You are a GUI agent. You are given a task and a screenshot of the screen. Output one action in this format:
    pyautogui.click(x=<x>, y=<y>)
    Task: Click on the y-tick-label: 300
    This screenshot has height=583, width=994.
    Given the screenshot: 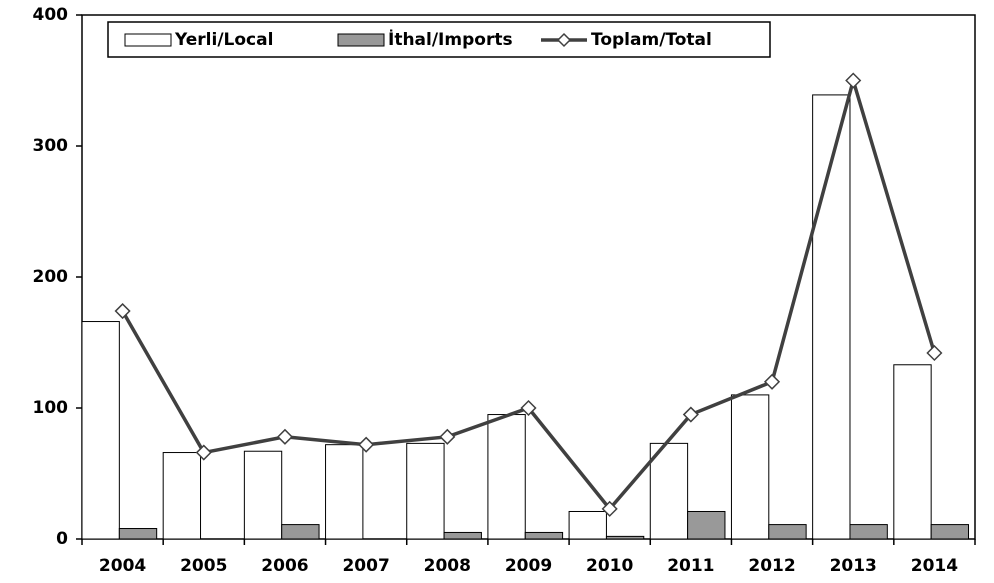 What is the action you would take?
    pyautogui.click(x=51, y=146)
    